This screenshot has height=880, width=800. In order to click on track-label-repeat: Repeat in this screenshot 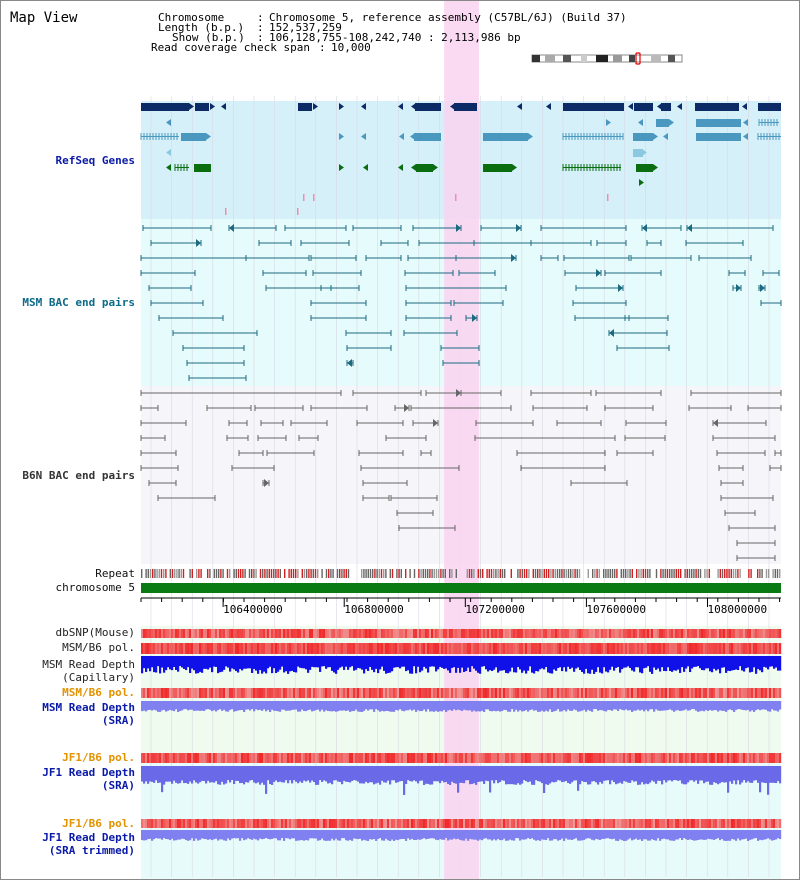, I will do `click(115, 573)`.